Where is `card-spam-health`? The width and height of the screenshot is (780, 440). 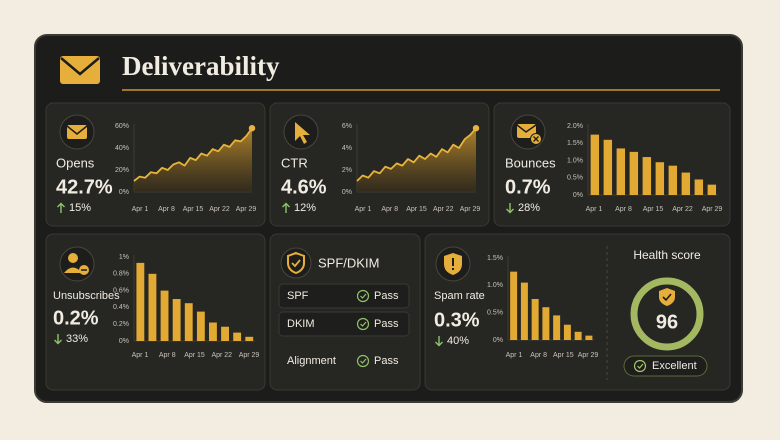
card-spam-health is located at coordinates (577, 312).